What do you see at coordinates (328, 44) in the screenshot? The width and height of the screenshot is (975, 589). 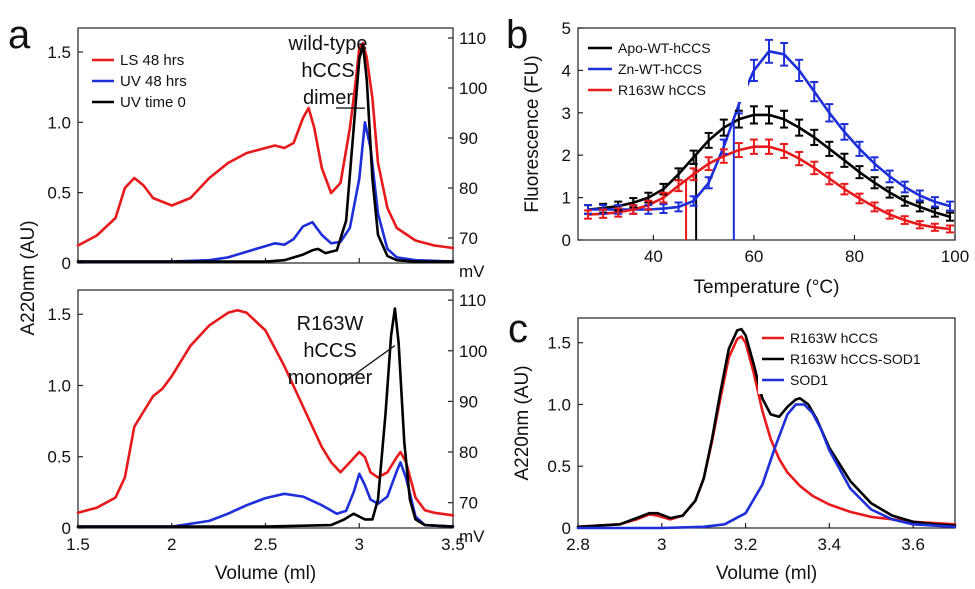 I see `a-top-annotation-line: wild-type` at bounding box center [328, 44].